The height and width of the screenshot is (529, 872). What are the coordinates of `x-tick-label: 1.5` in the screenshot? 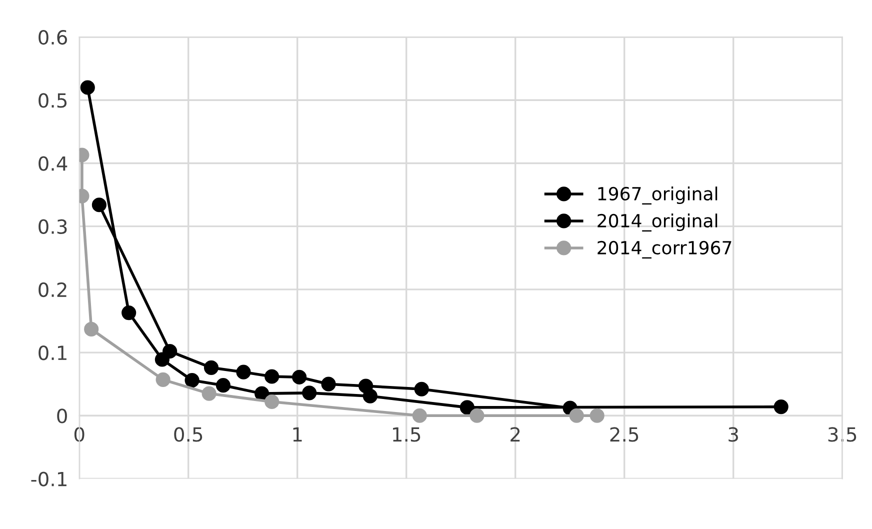 It's located at (406, 434).